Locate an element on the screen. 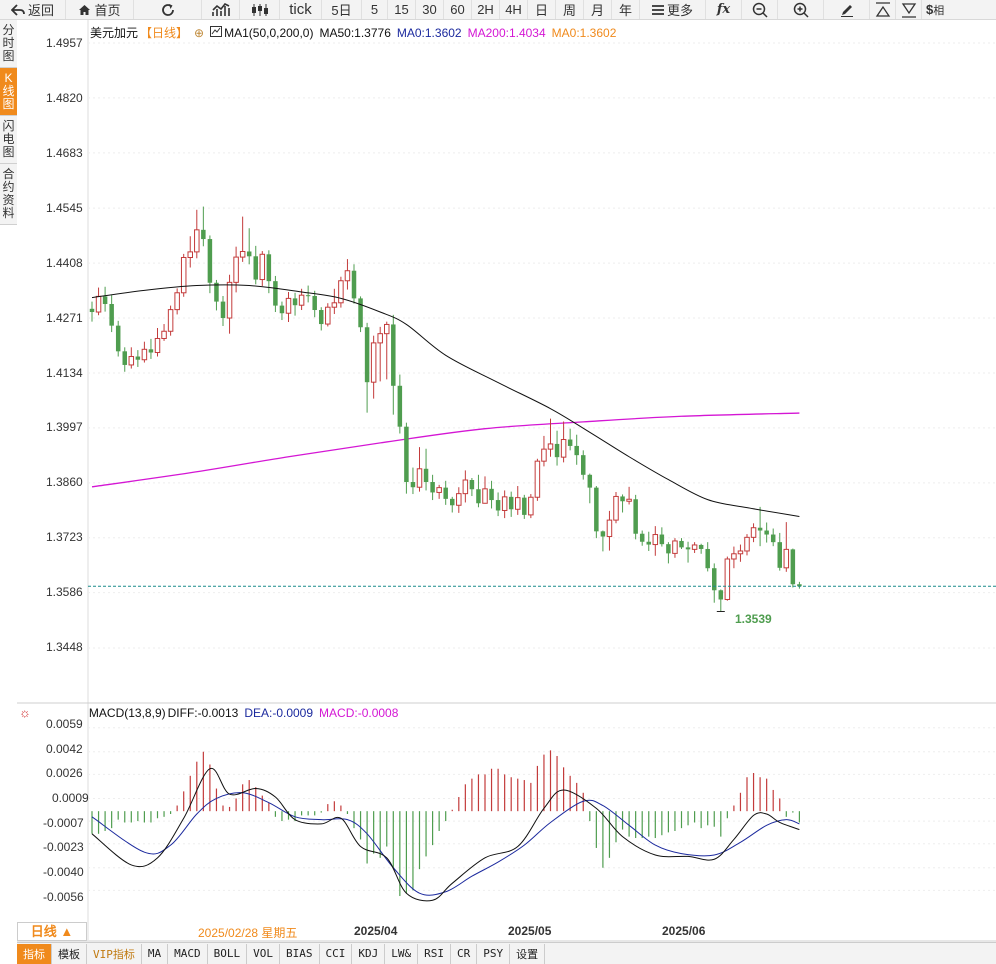  ma0-value-a: MA0:1.3602 is located at coordinates (429, 32).